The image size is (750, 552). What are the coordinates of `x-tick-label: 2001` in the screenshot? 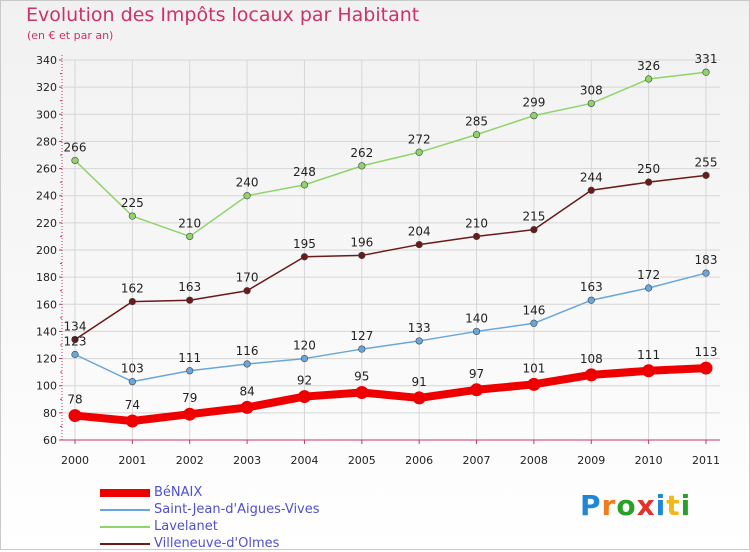 It's located at (132, 460).